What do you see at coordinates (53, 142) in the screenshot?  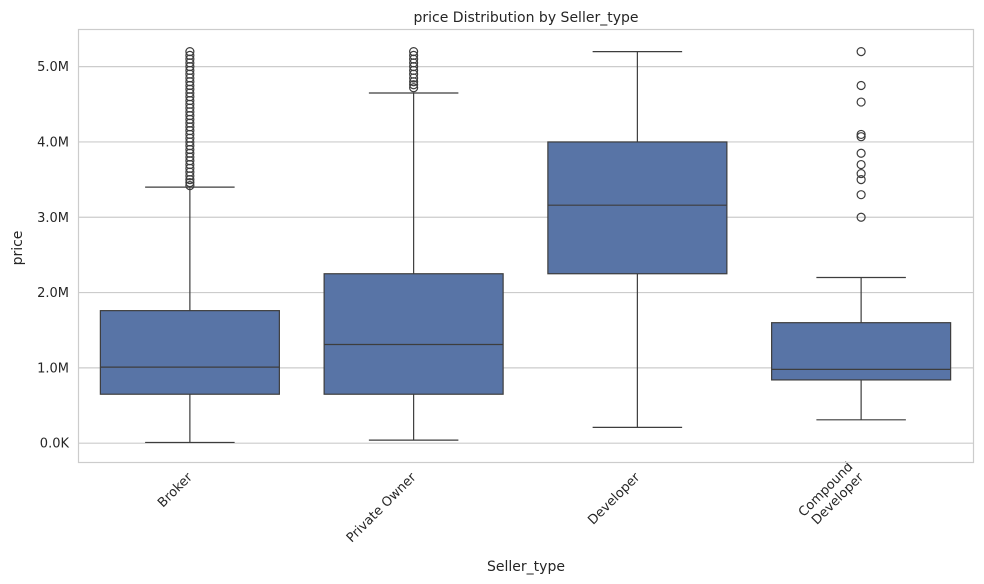 I see `y-tick-label: 4.0M` at bounding box center [53, 142].